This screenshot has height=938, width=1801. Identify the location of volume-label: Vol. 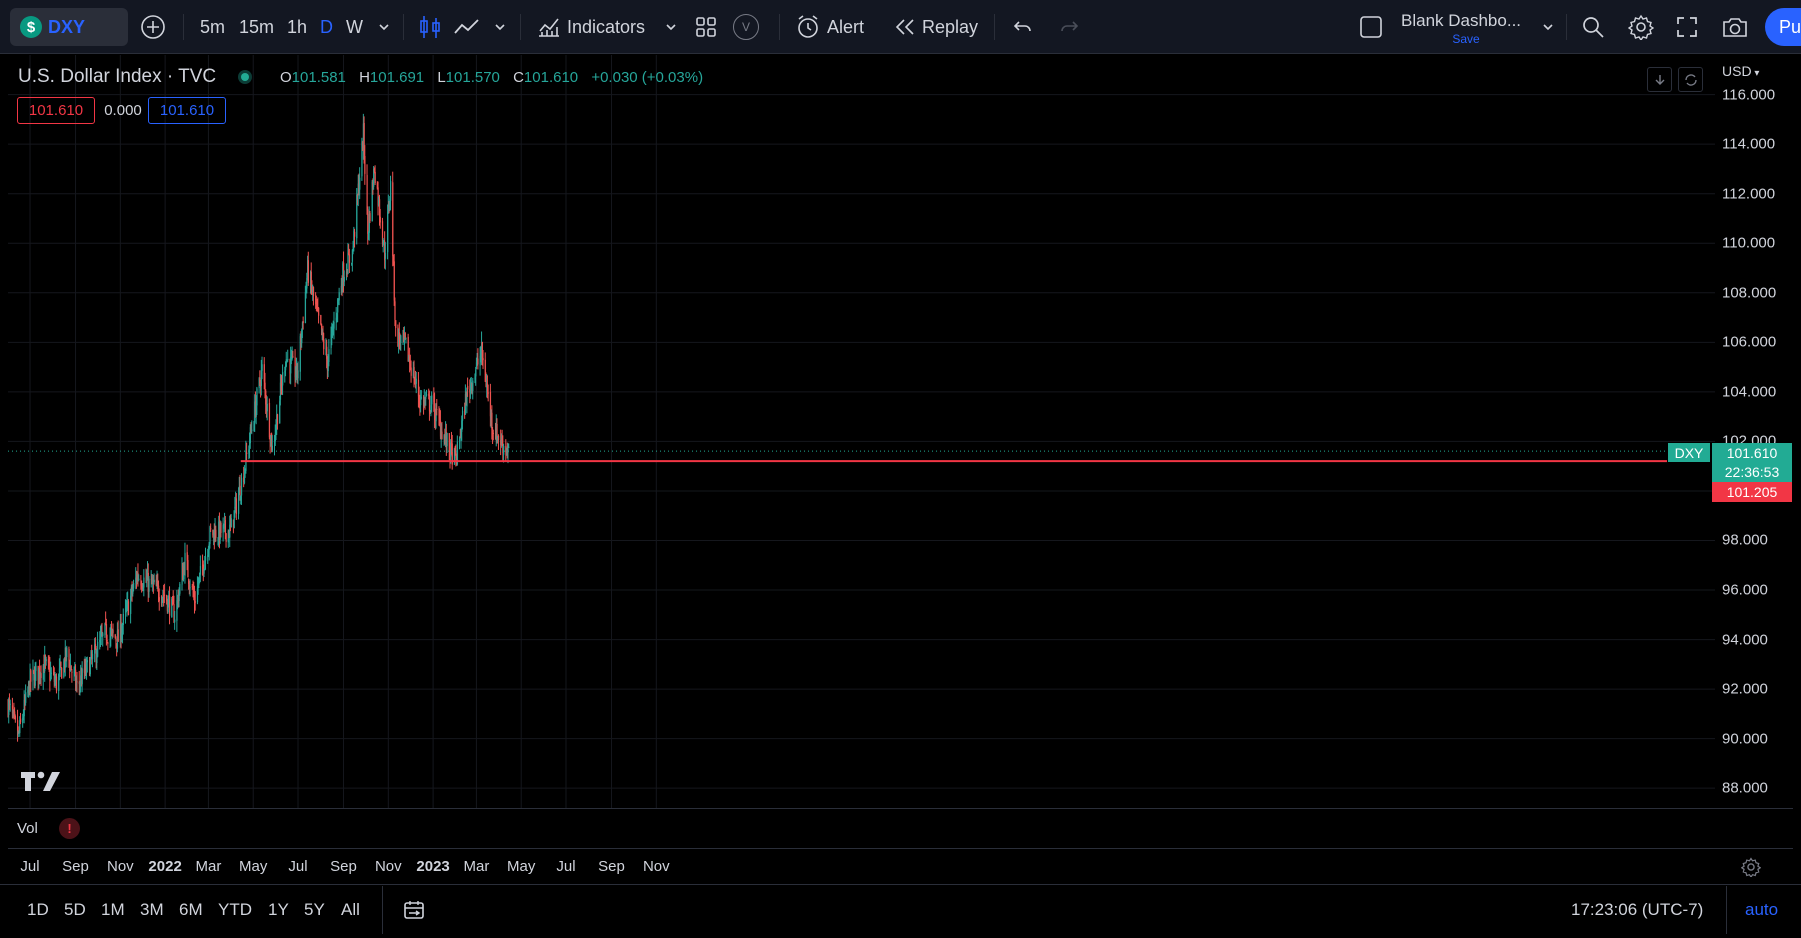
(27, 828).